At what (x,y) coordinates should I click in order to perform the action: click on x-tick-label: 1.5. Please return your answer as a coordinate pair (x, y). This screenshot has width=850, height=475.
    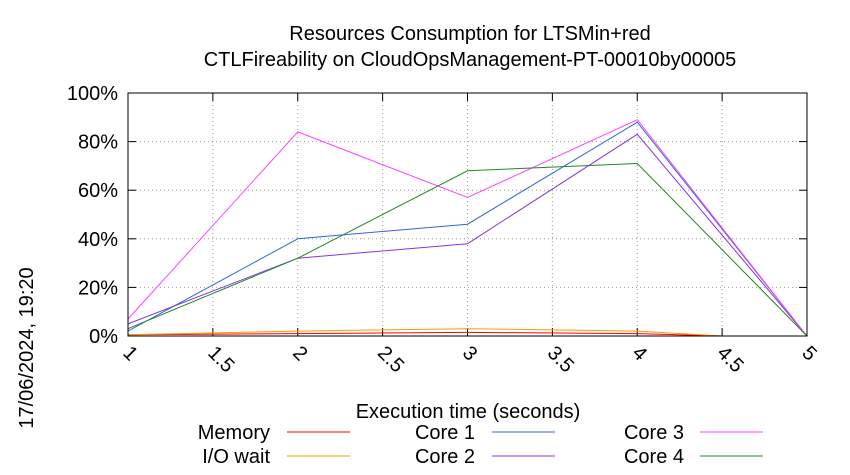
    Looking at the image, I should click on (220, 359).